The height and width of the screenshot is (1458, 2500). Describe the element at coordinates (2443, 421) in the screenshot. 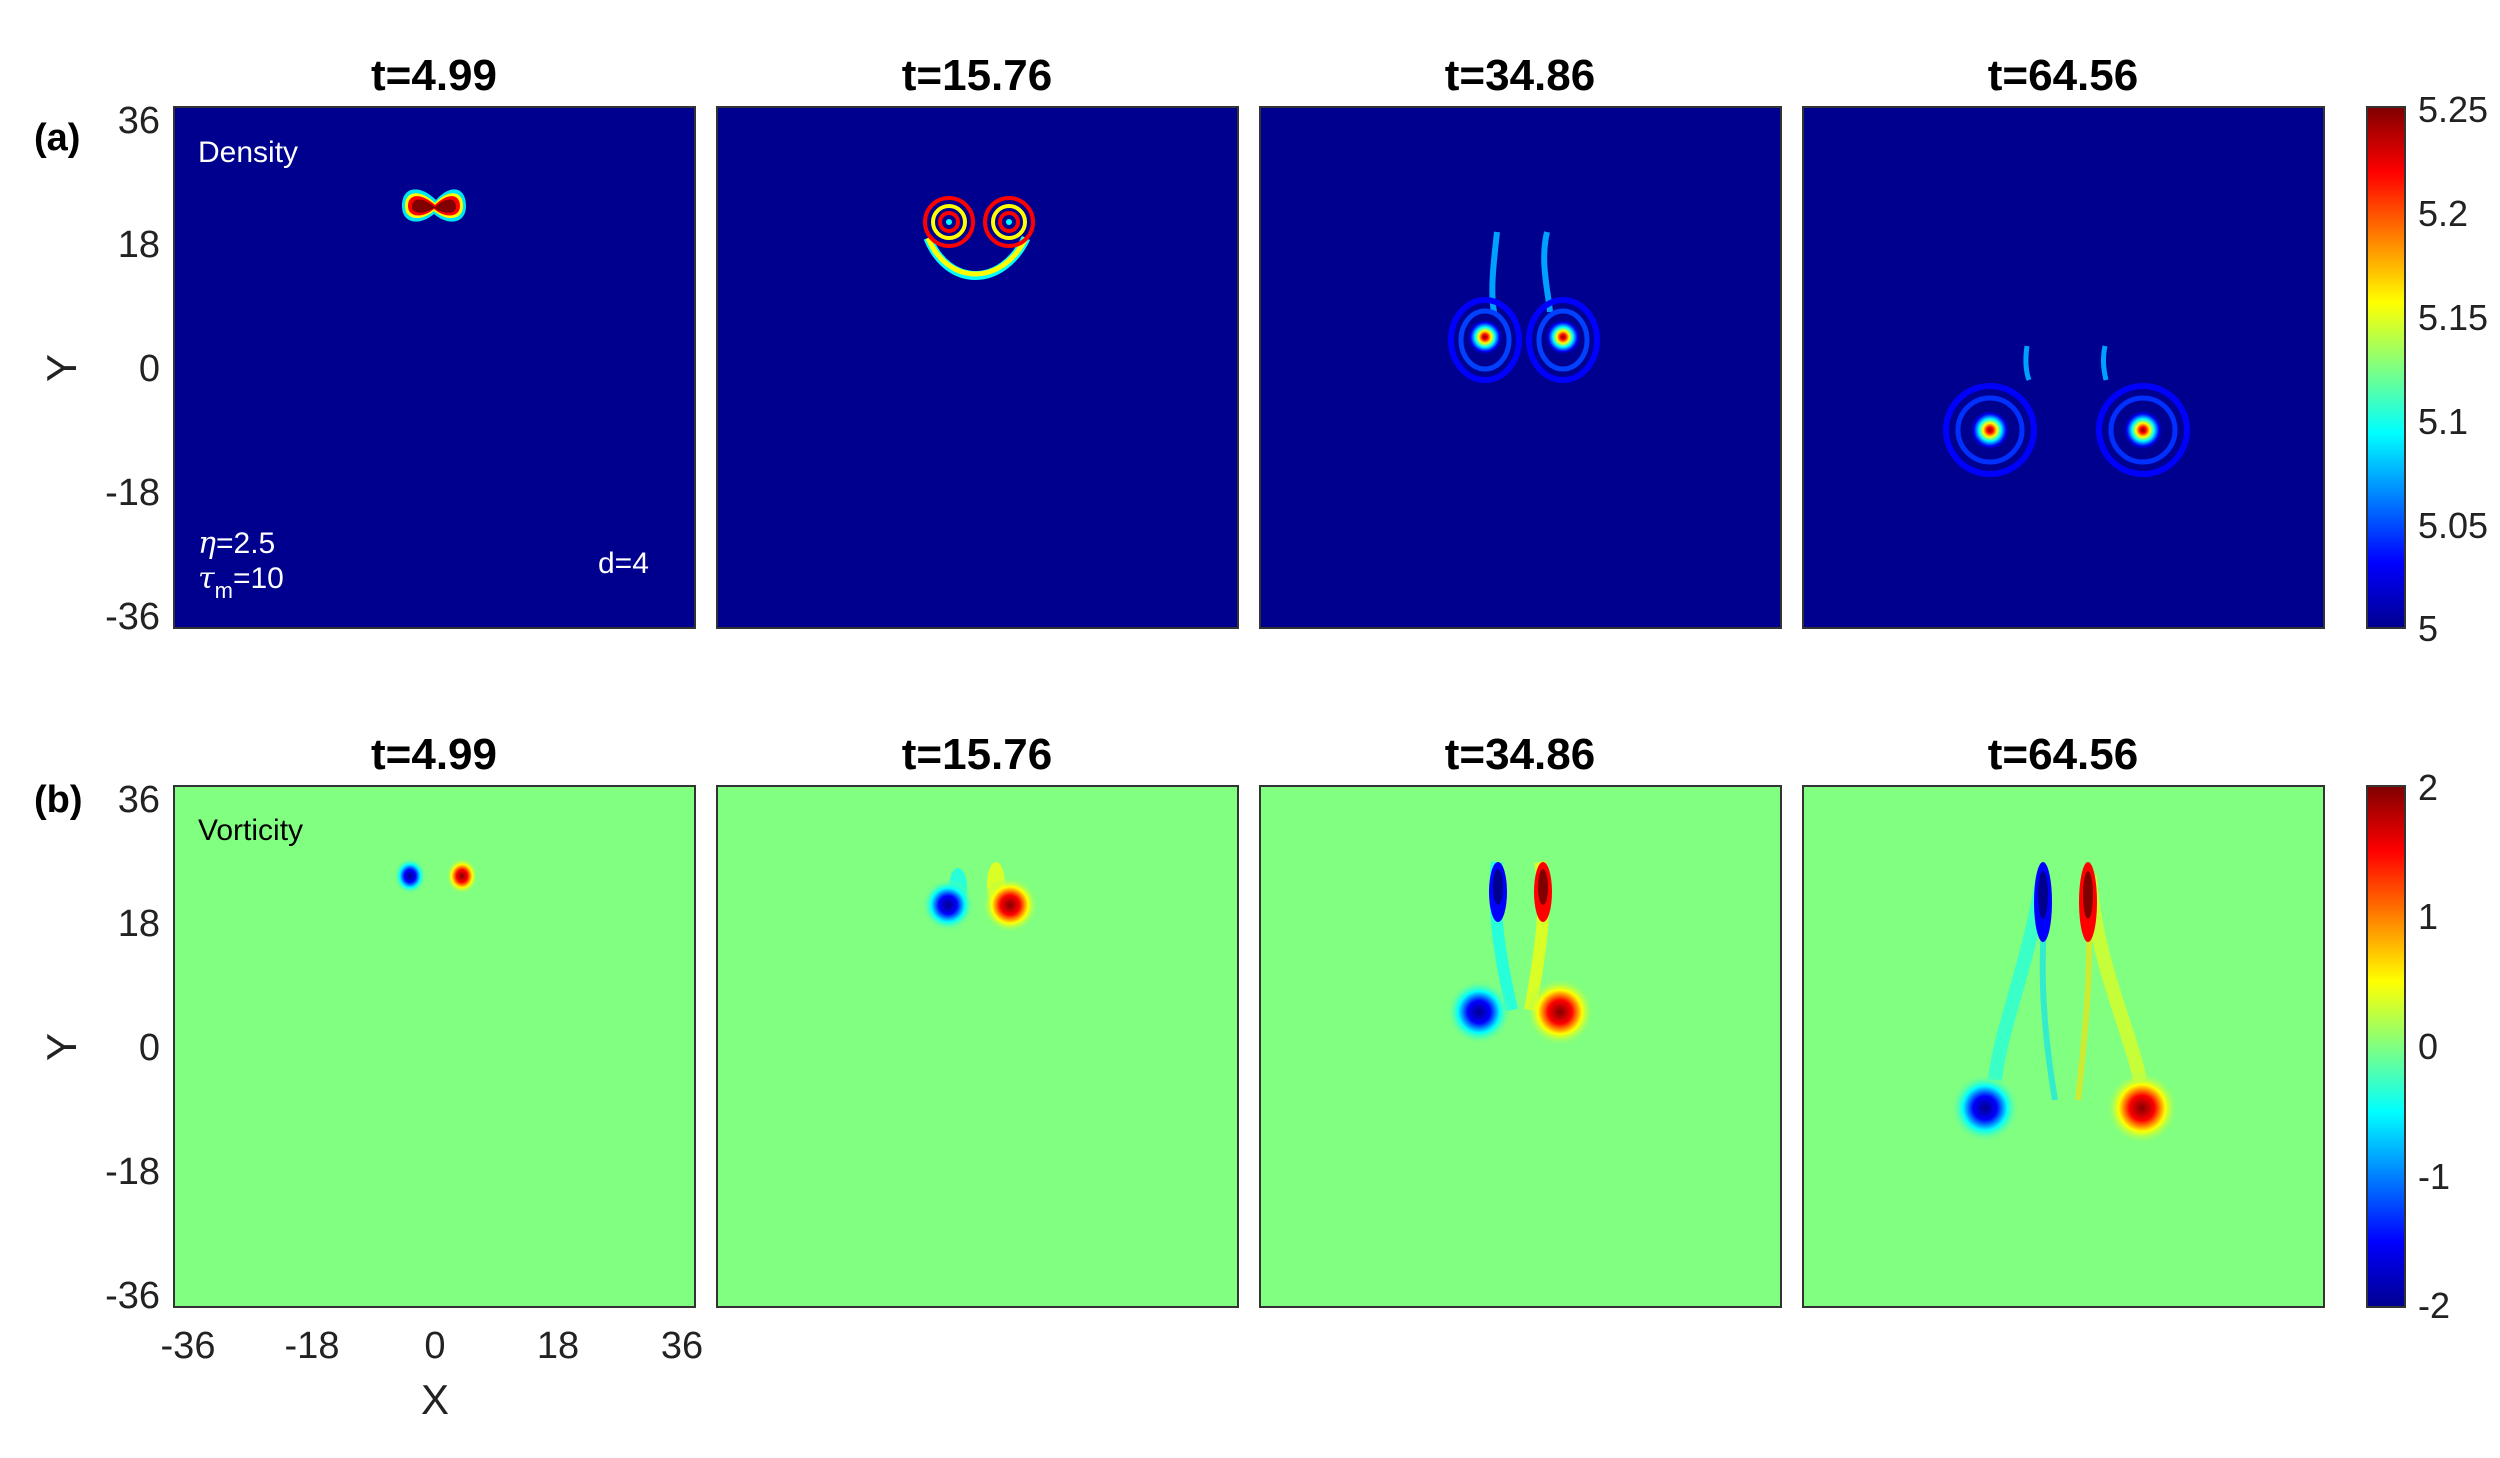

I see `cb-a-tick-4: 5.1` at that location.